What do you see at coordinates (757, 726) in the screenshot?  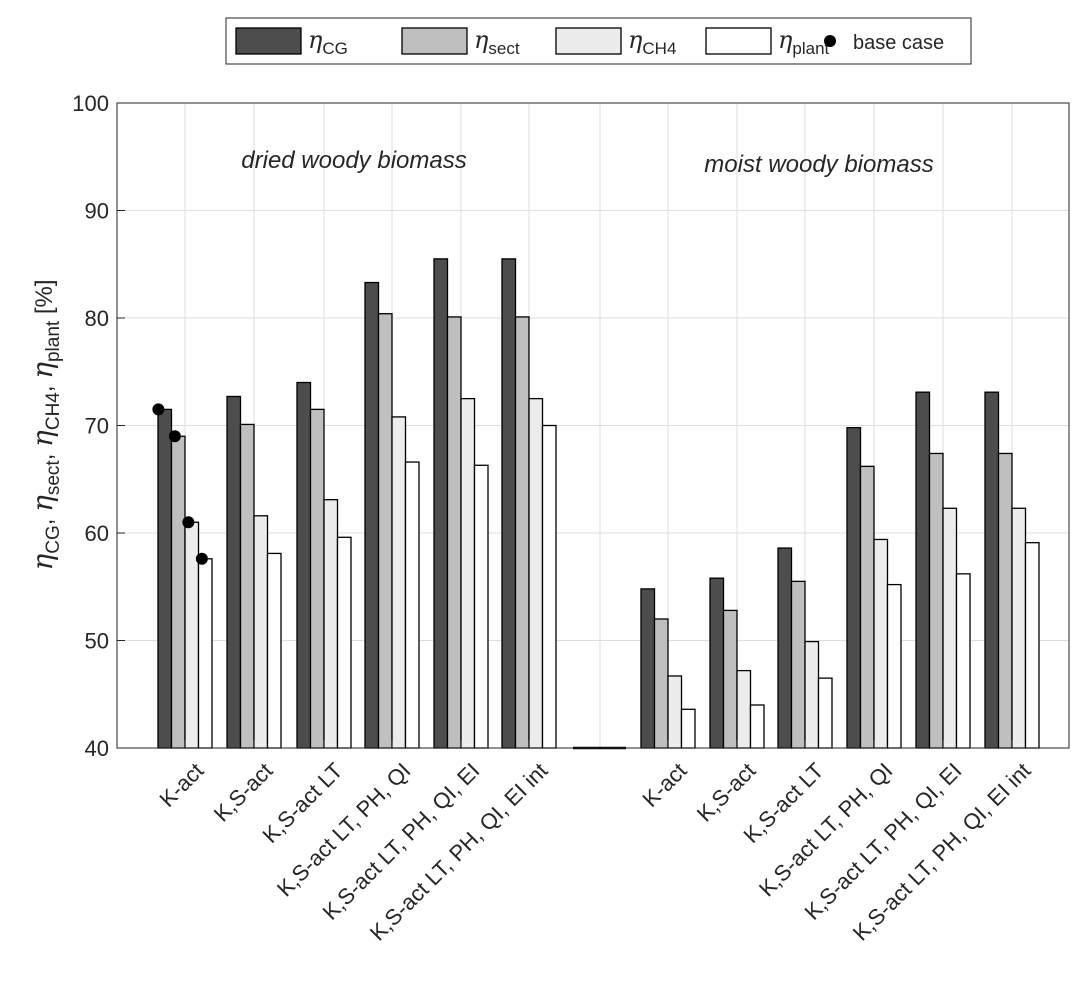 I see `bar-g1-s3-c1` at bounding box center [757, 726].